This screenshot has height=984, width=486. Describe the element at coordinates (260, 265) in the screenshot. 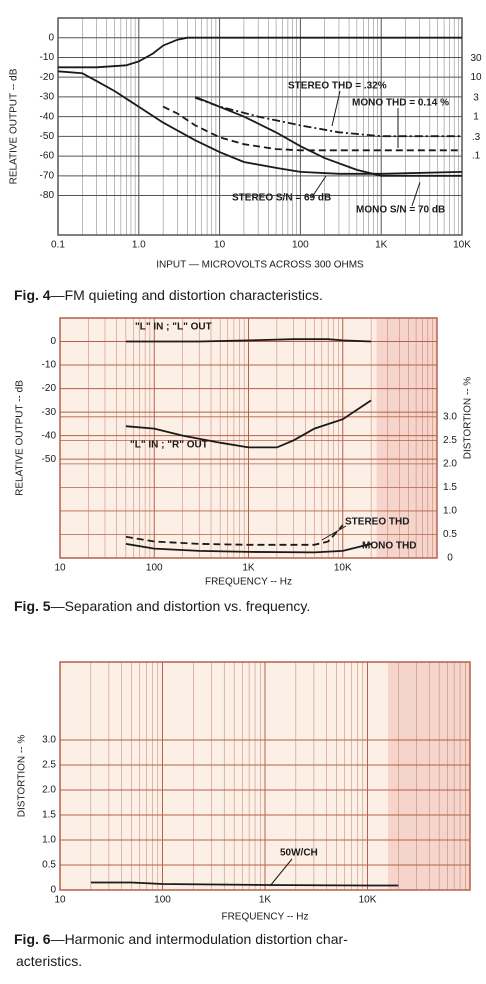

I see `x-axis-label: INPUT — MICROVOLTS ACROSS 300 OHMS` at that location.